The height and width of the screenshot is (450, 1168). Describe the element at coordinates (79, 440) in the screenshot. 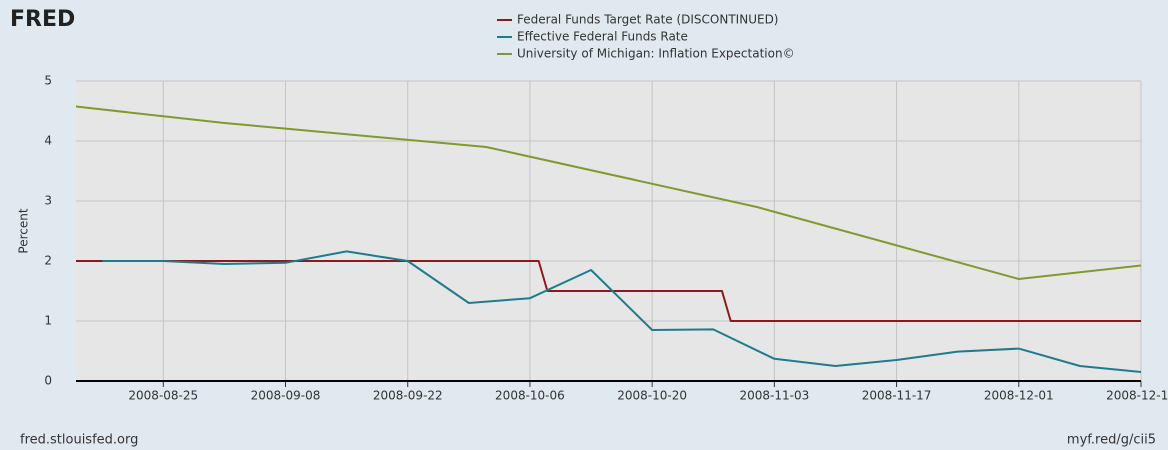

I see `source: fred.stlouisfed.org` at that location.